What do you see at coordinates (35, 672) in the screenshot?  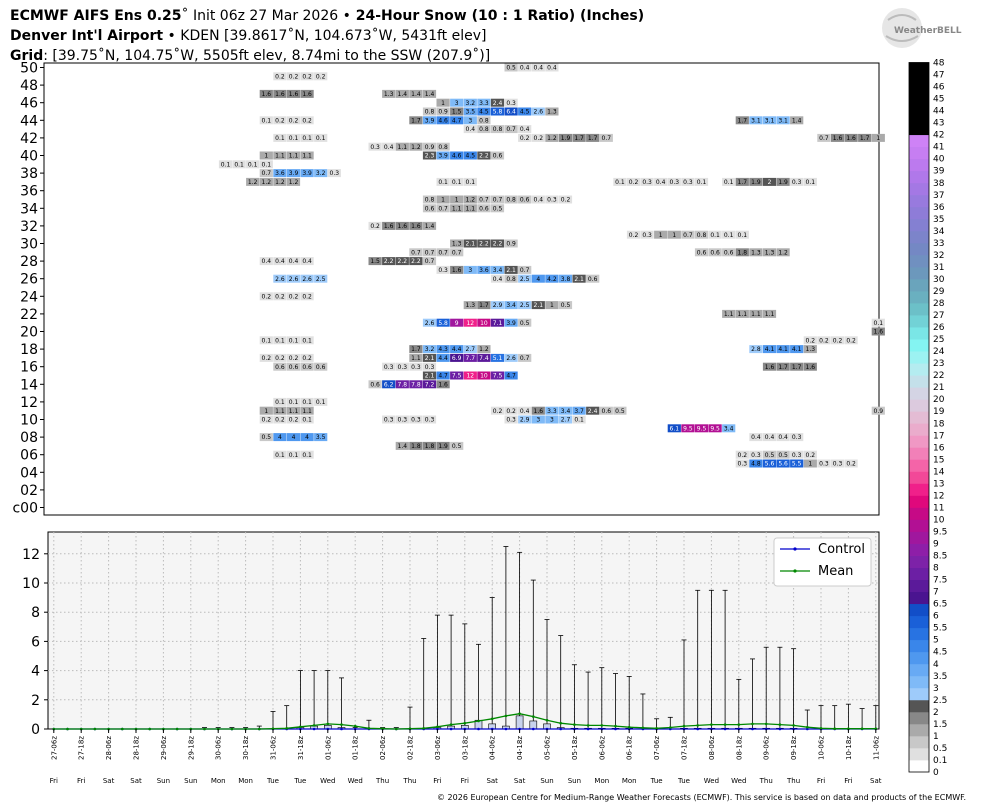 I see `summary-y-label: 4` at bounding box center [35, 672].